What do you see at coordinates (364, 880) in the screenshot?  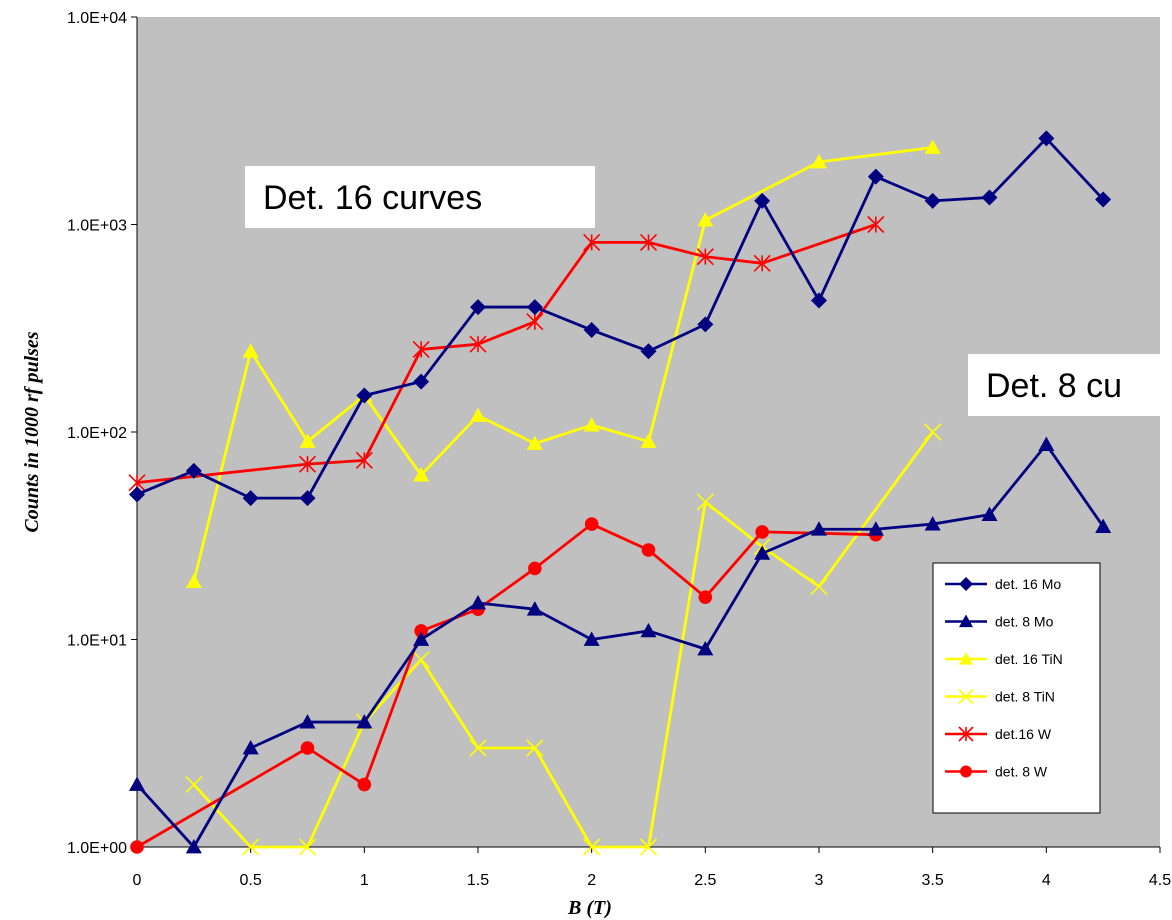 I see `x-tick-label: 1` at bounding box center [364, 880].